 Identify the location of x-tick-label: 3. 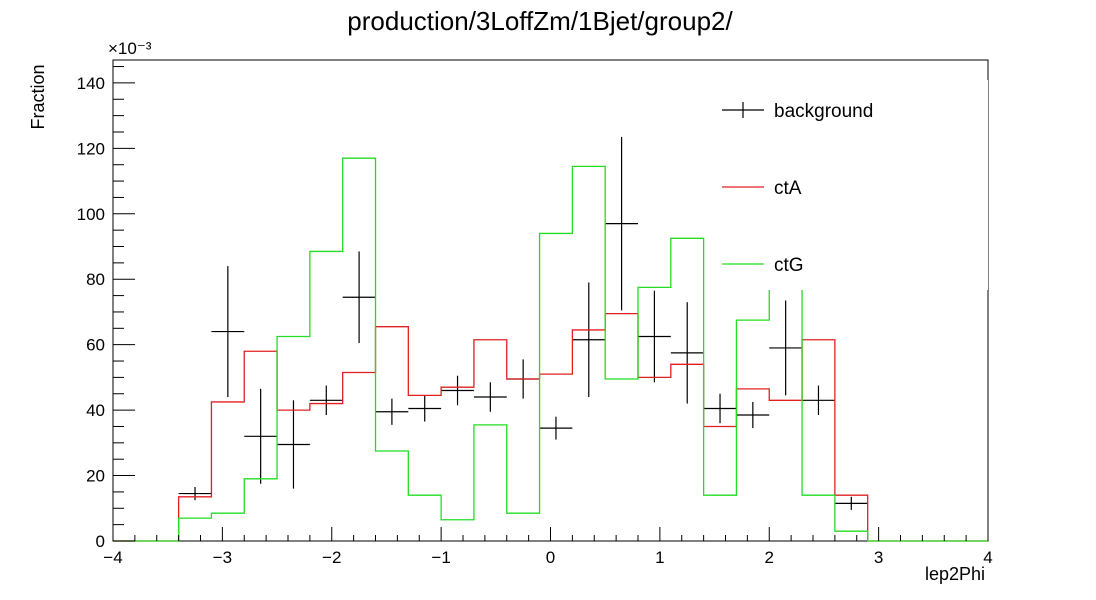
(878, 557).